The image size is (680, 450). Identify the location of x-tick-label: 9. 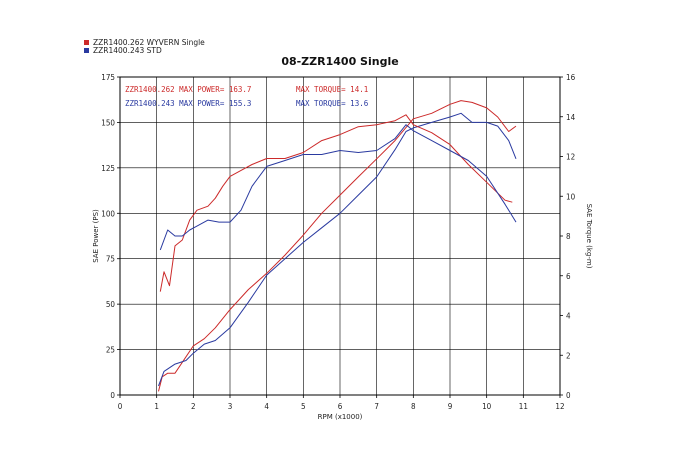
(450, 406).